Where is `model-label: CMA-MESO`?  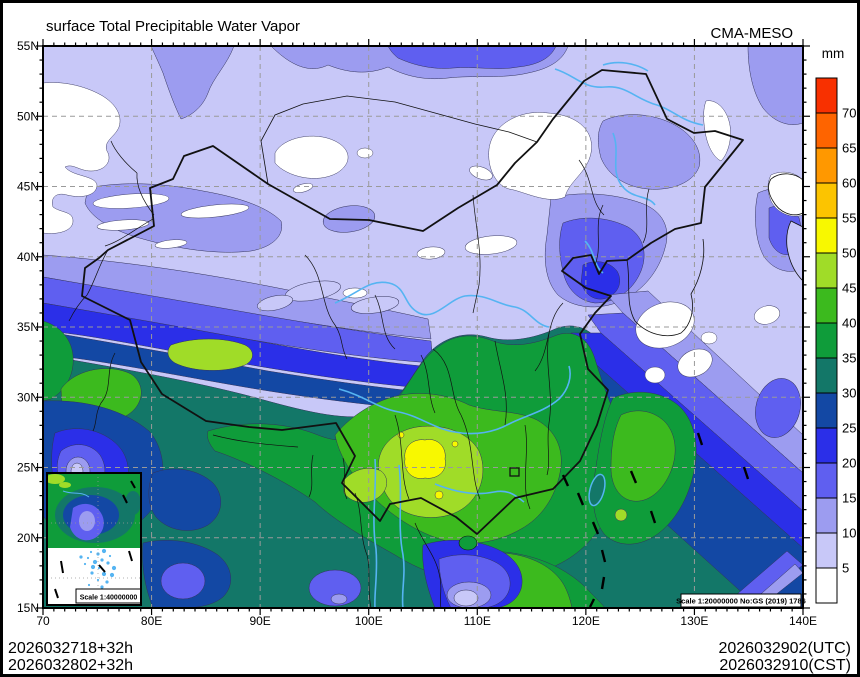 model-label: CMA-MESO is located at coordinates (752, 33).